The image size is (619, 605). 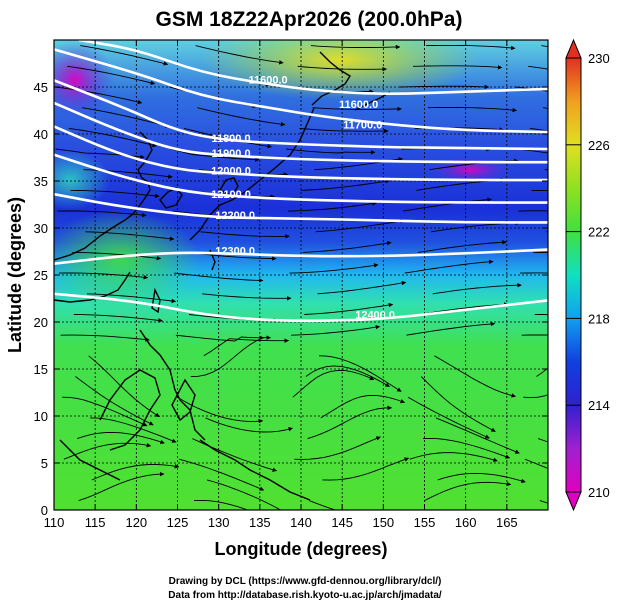 I want to click on colorbar-tick-label: 226, so click(x=599, y=145).